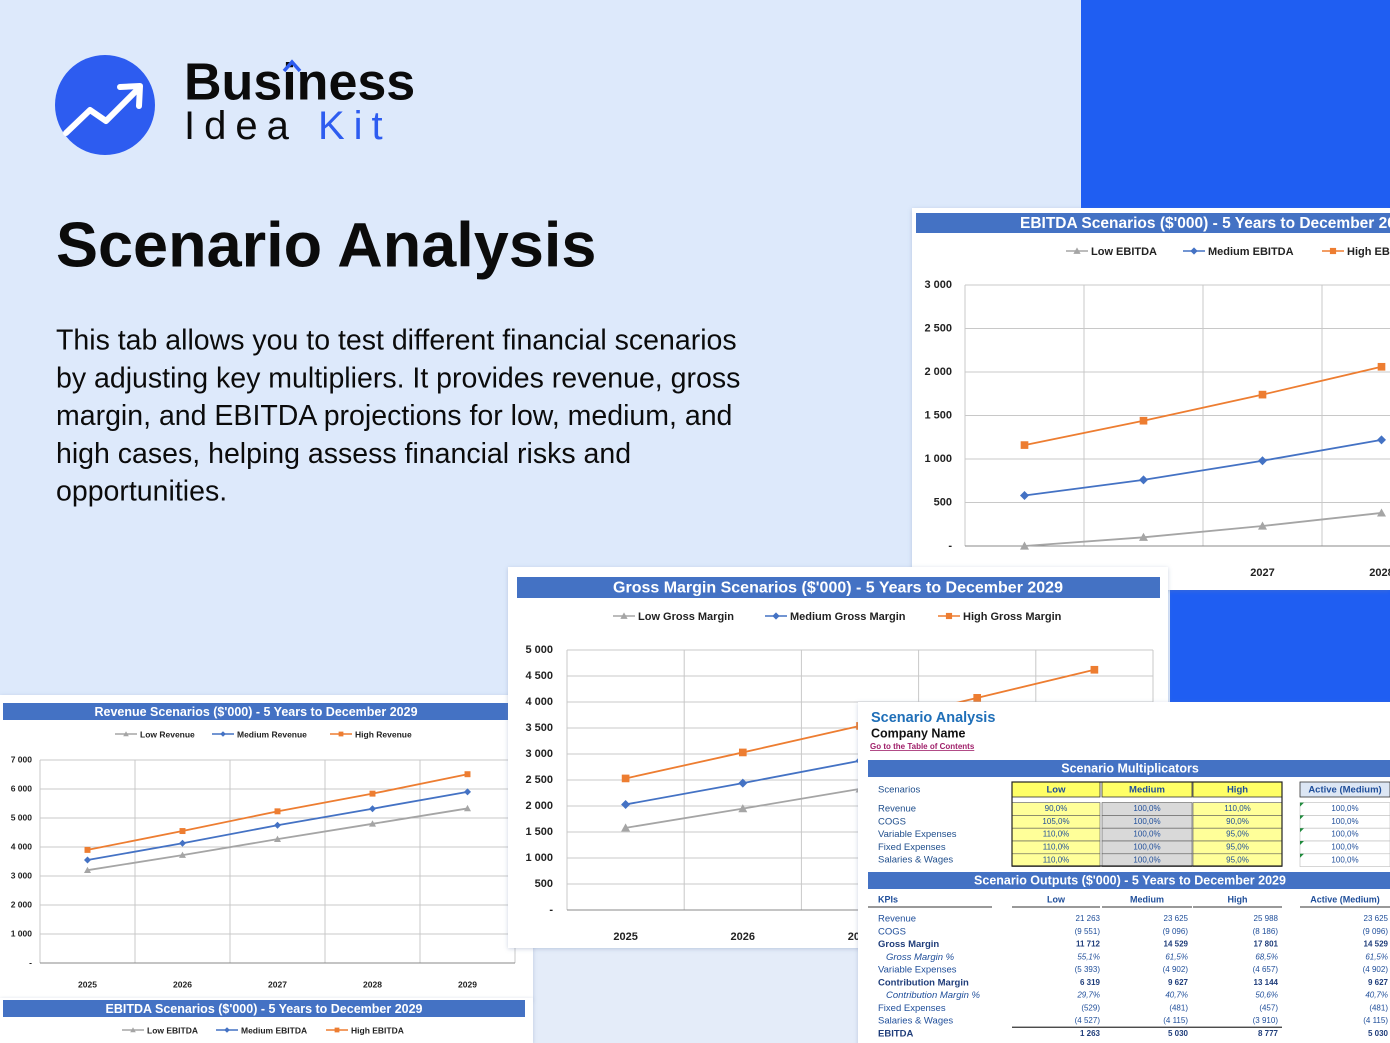  I want to click on page-title: Scenario Analysis, so click(326, 246).